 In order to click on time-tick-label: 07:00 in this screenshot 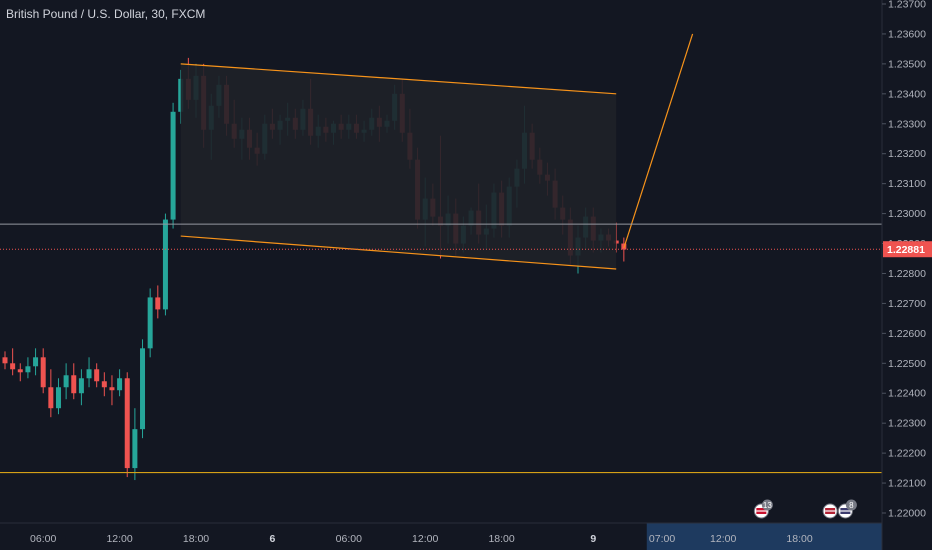, I will do `click(662, 539)`.